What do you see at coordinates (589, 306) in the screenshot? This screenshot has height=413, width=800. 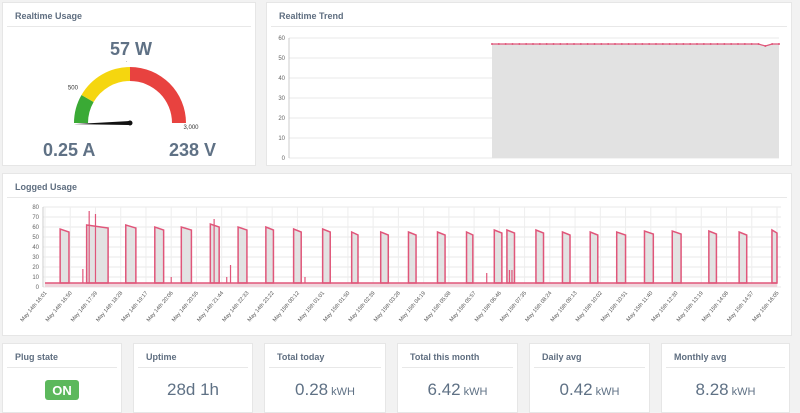 I see `x-tick-label: May 15th 10:02` at bounding box center [589, 306].